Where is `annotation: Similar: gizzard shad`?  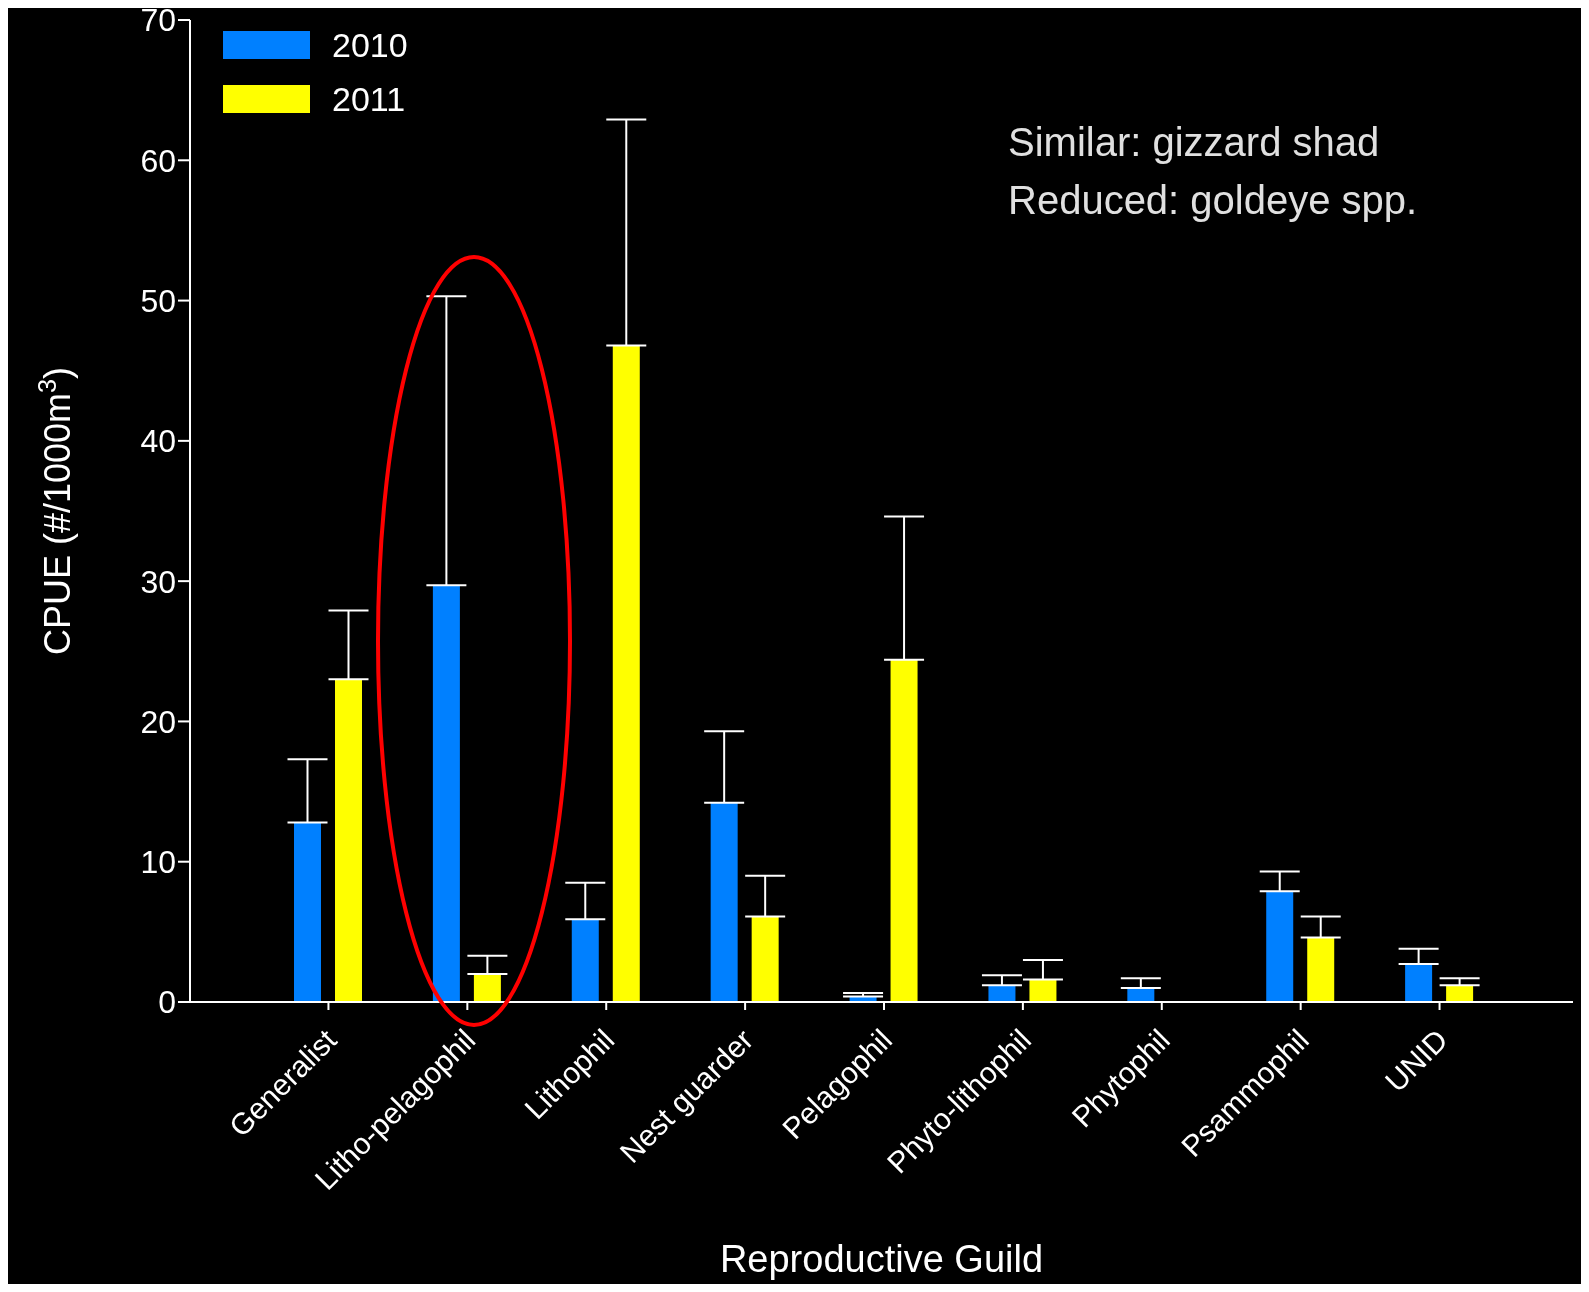 annotation: Similar: gizzard shad is located at coordinates (1194, 142).